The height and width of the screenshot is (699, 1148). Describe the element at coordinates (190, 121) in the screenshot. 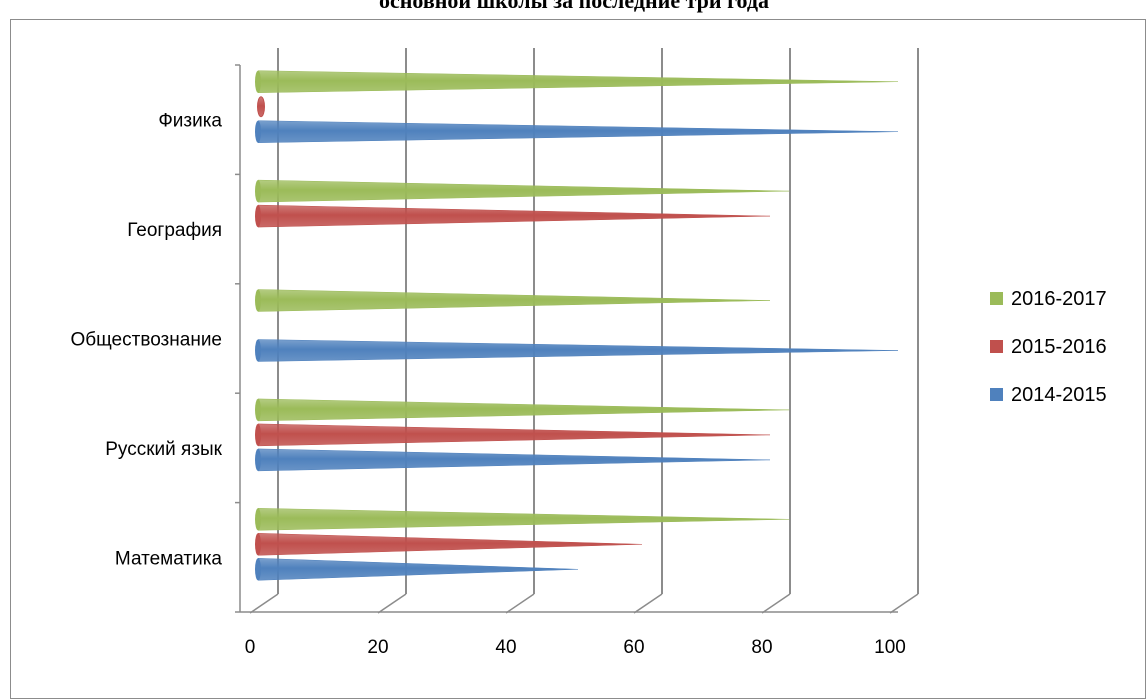

I see `category-label: Физика` at that location.